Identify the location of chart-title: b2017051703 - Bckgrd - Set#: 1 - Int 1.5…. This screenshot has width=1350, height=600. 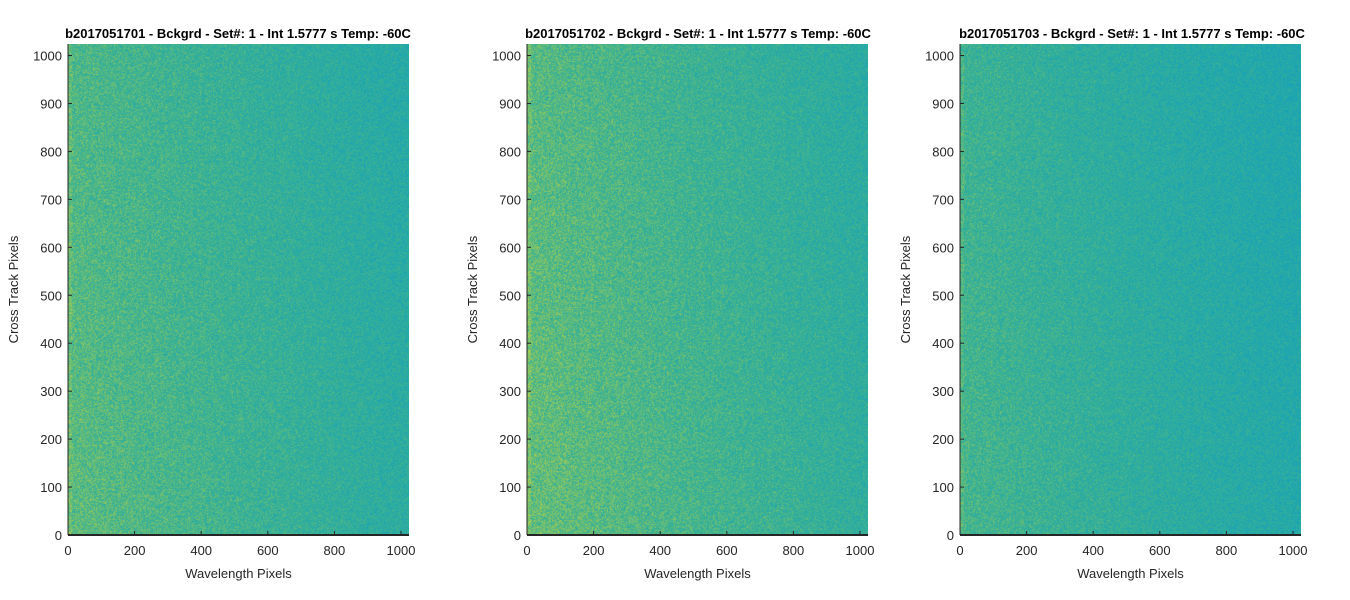
(1132, 33).